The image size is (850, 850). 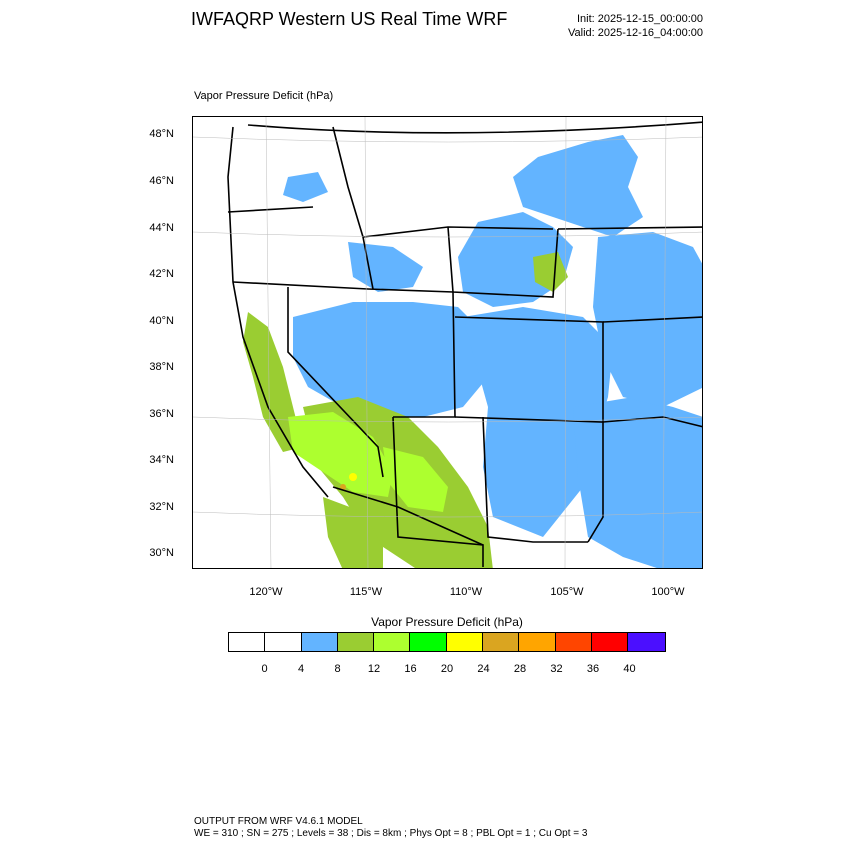 I want to click on lat-label-32: 32°N, so click(x=161, y=507).